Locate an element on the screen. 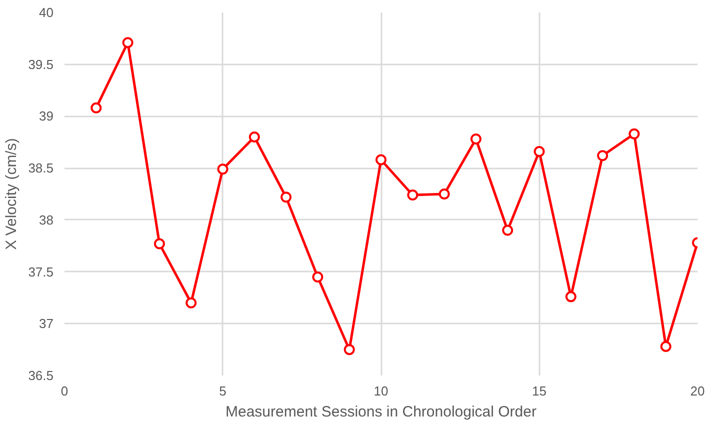 This screenshot has width=717, height=423. x-tick-label: 0 is located at coordinates (64, 391).